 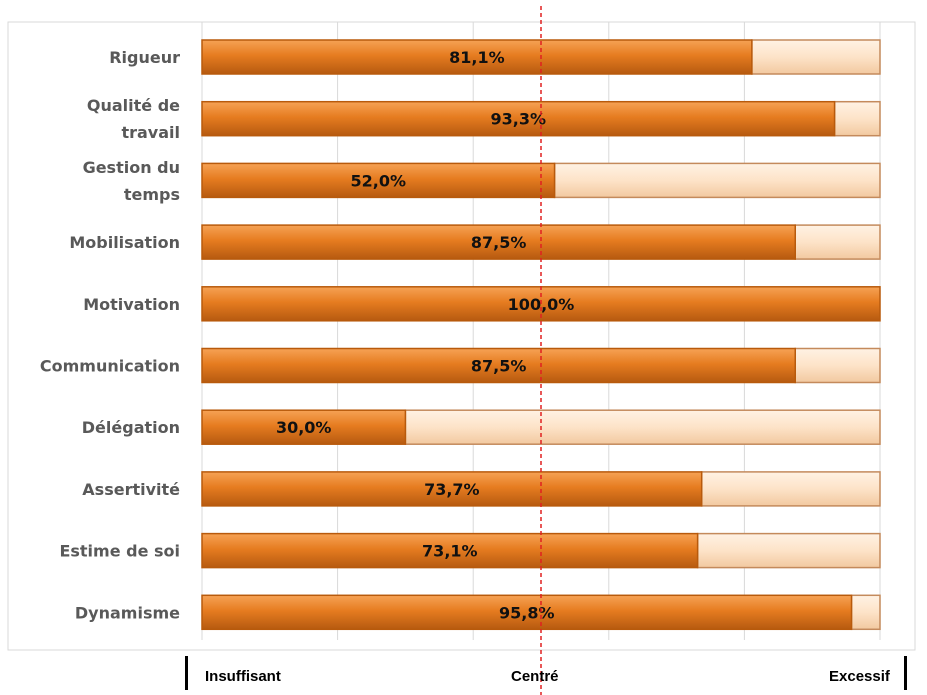 I want to click on category-label: Communication, so click(x=110, y=366).